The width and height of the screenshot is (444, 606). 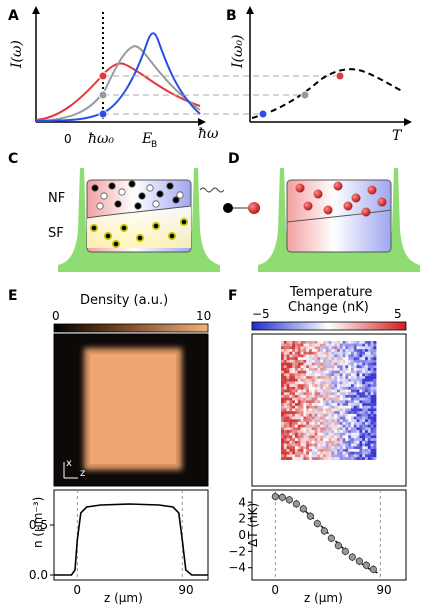 I want to click on density-xlabel: z (μm), so click(x=123, y=598).